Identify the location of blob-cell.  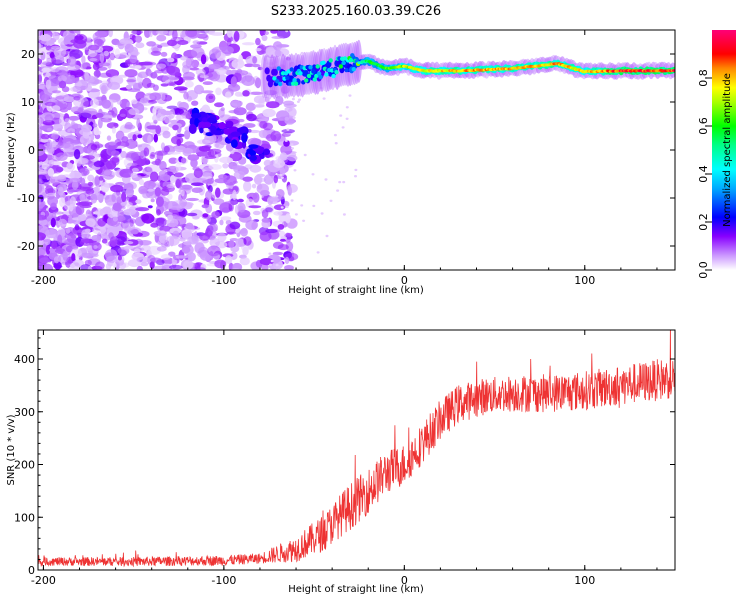
(206, 125).